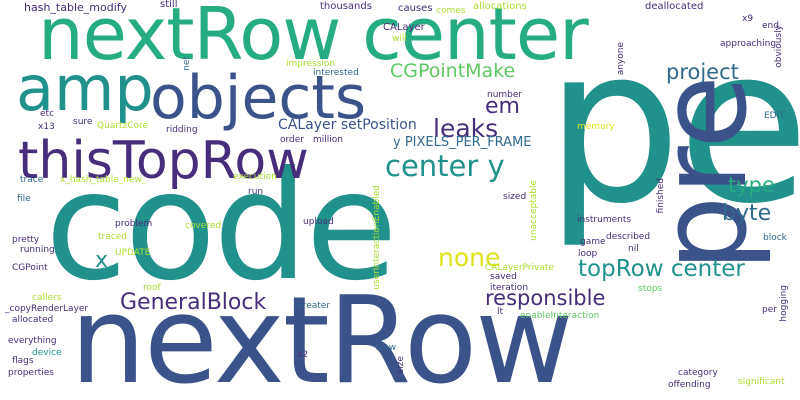  Describe the element at coordinates (134, 224) in the screenshot. I see `word: problem` at that location.